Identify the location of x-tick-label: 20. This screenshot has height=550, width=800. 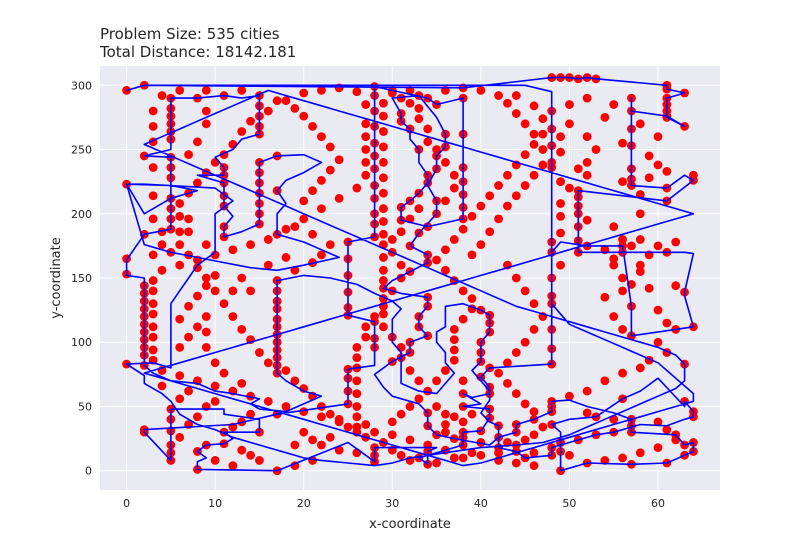
(304, 503).